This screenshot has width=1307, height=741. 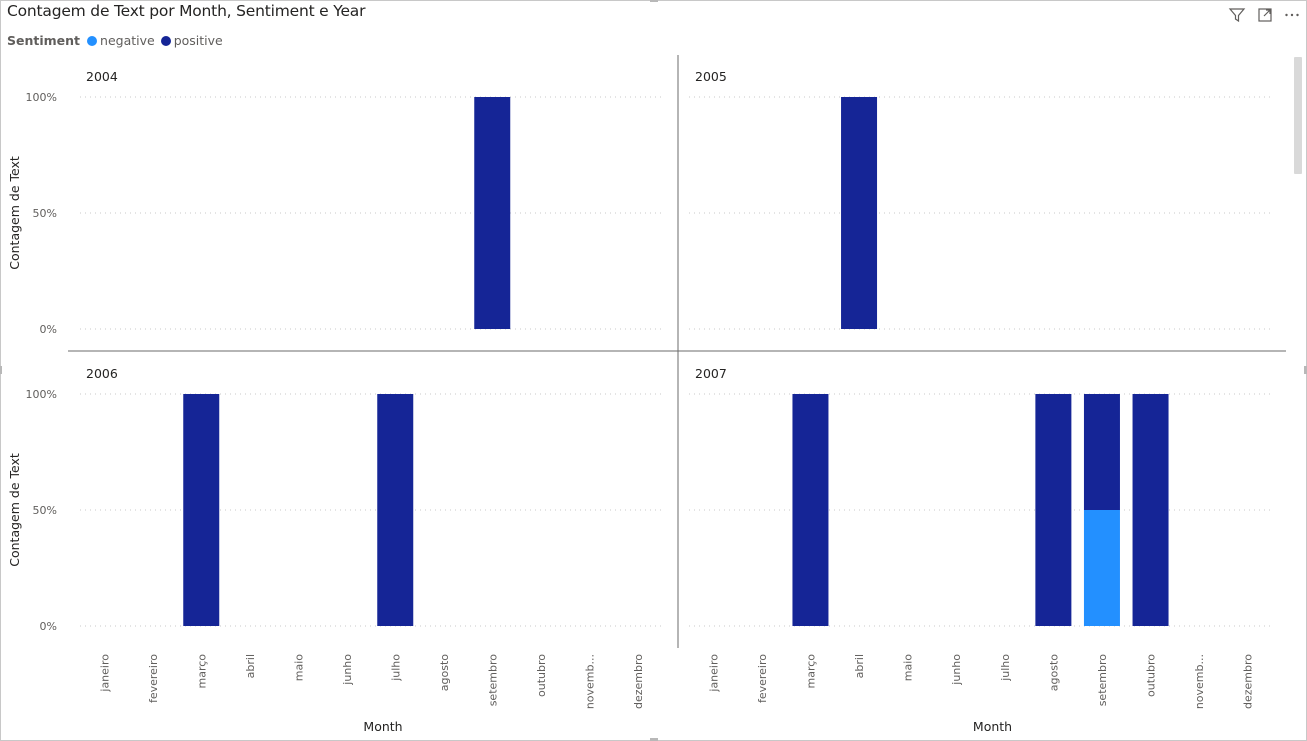 I want to click on legend-dot-negative, so click(x=92, y=40).